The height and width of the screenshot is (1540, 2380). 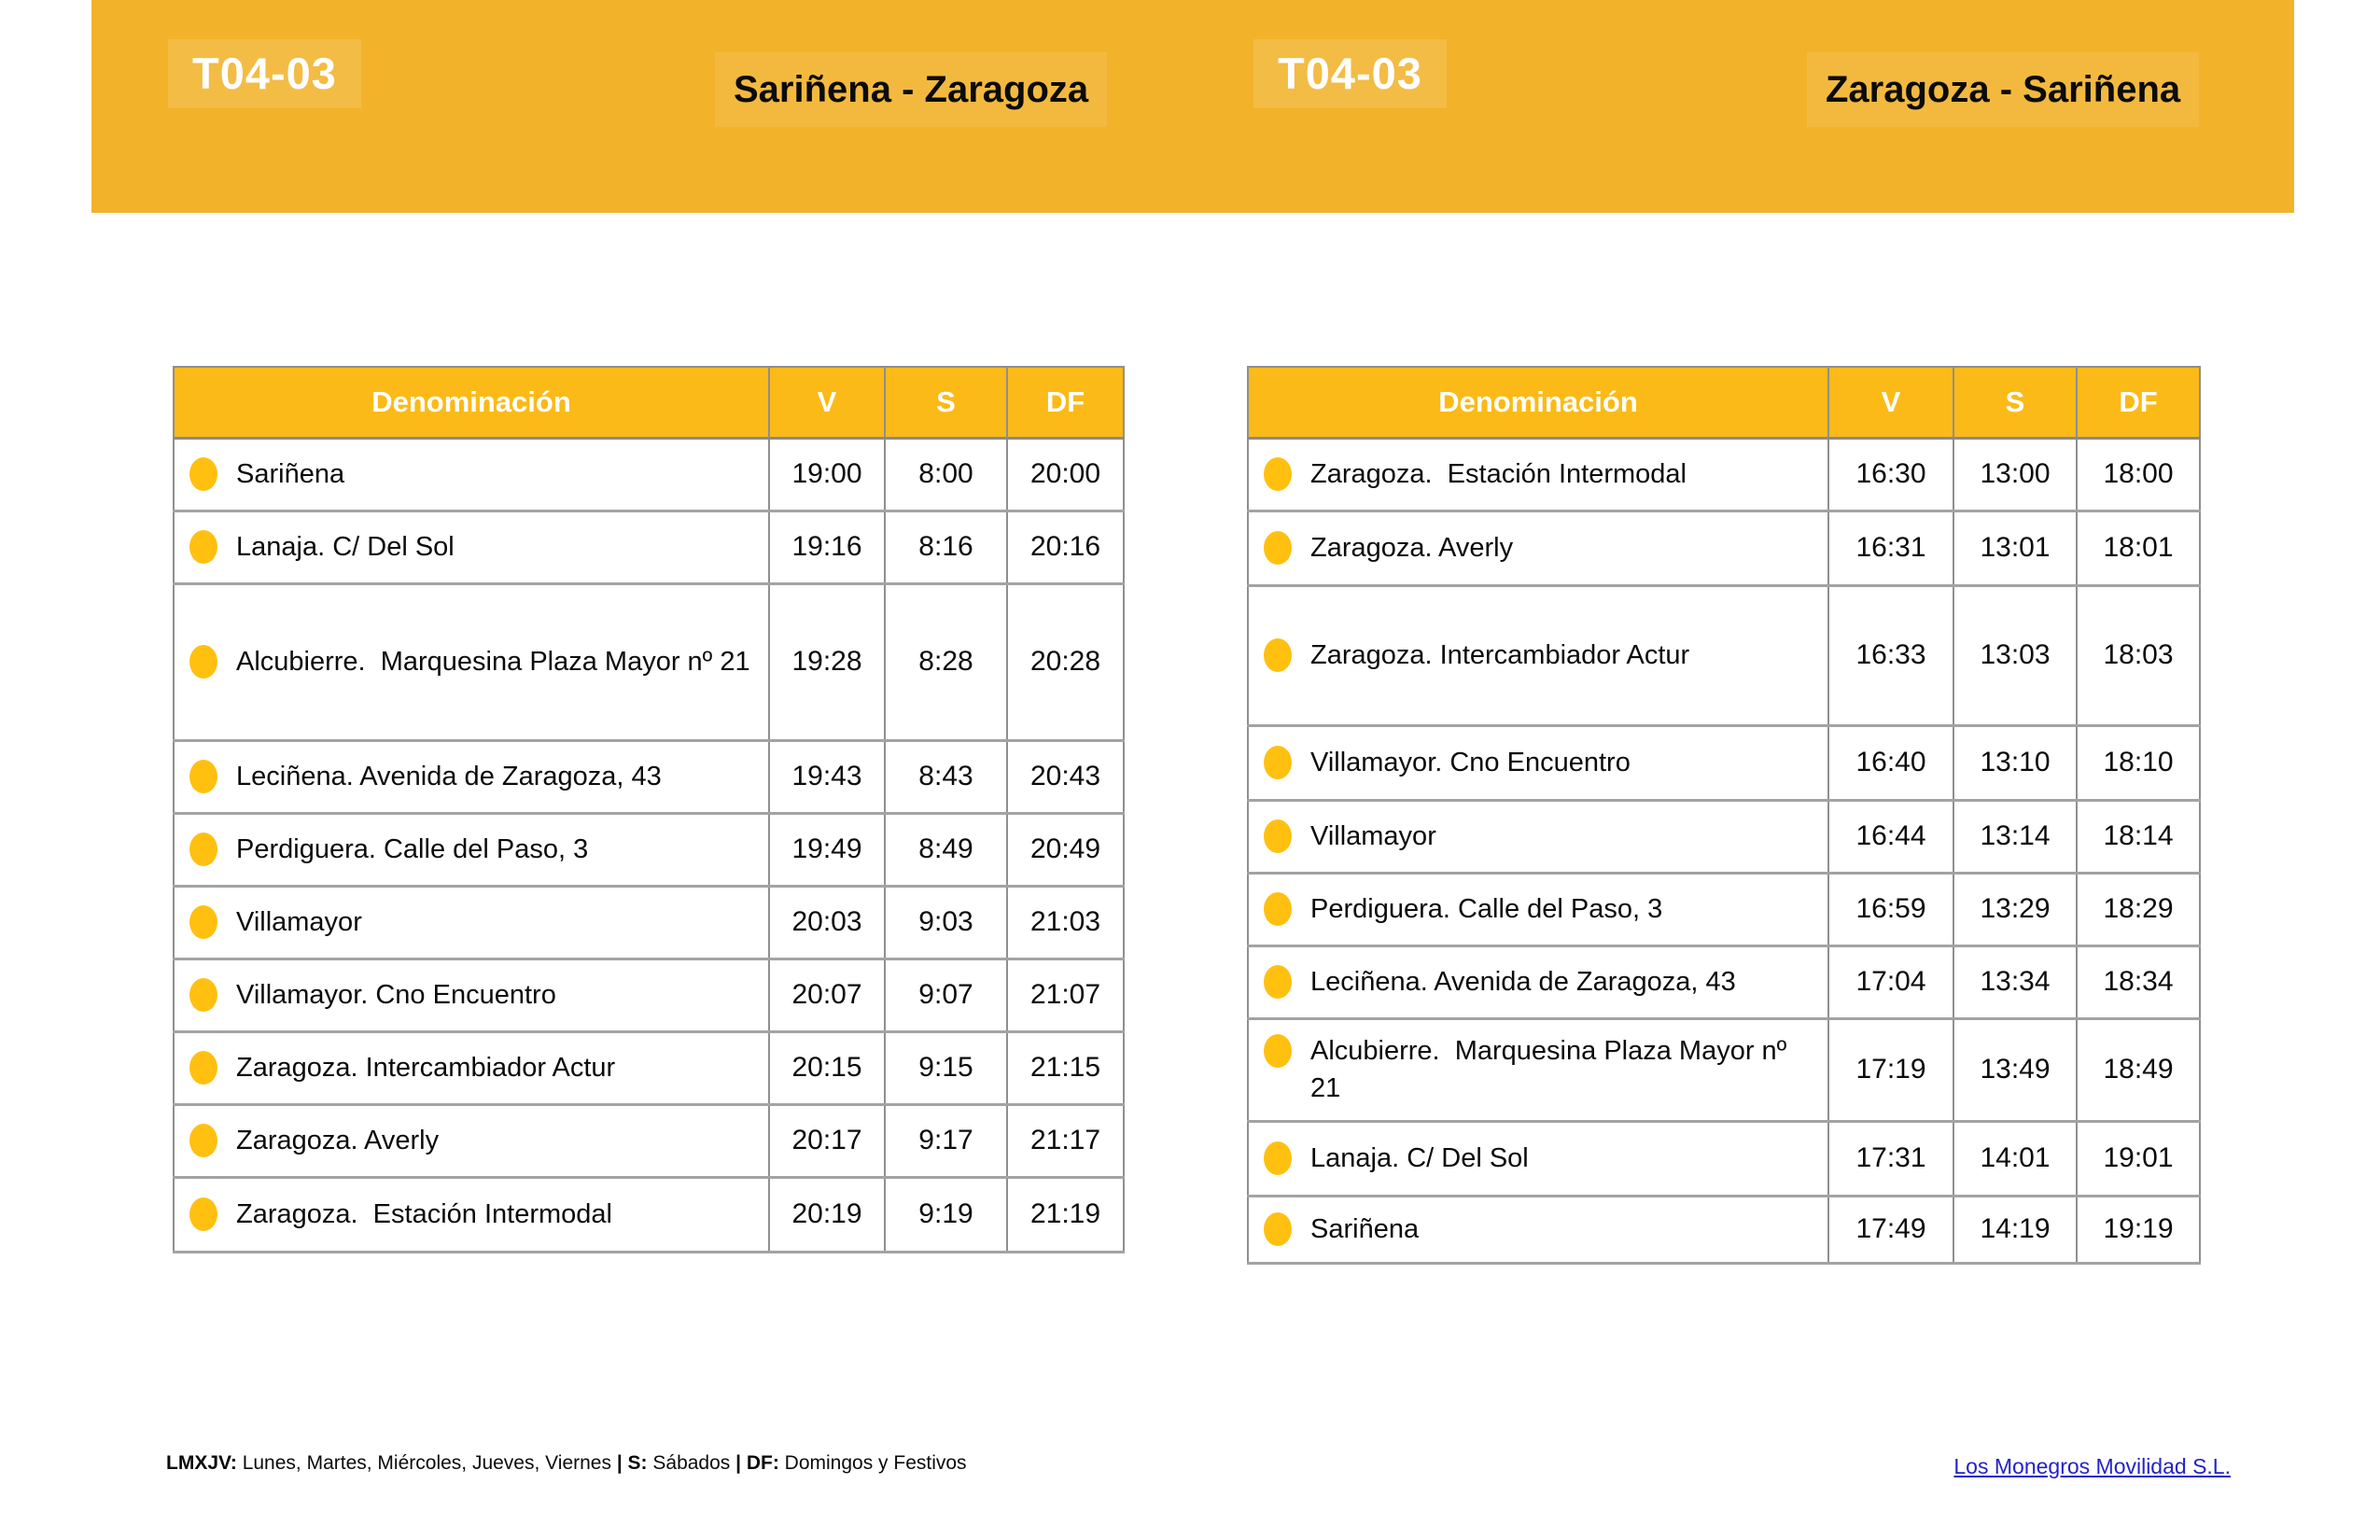 I want to click on stop-name: Zaragoza. Averly, so click(x=338, y=1140).